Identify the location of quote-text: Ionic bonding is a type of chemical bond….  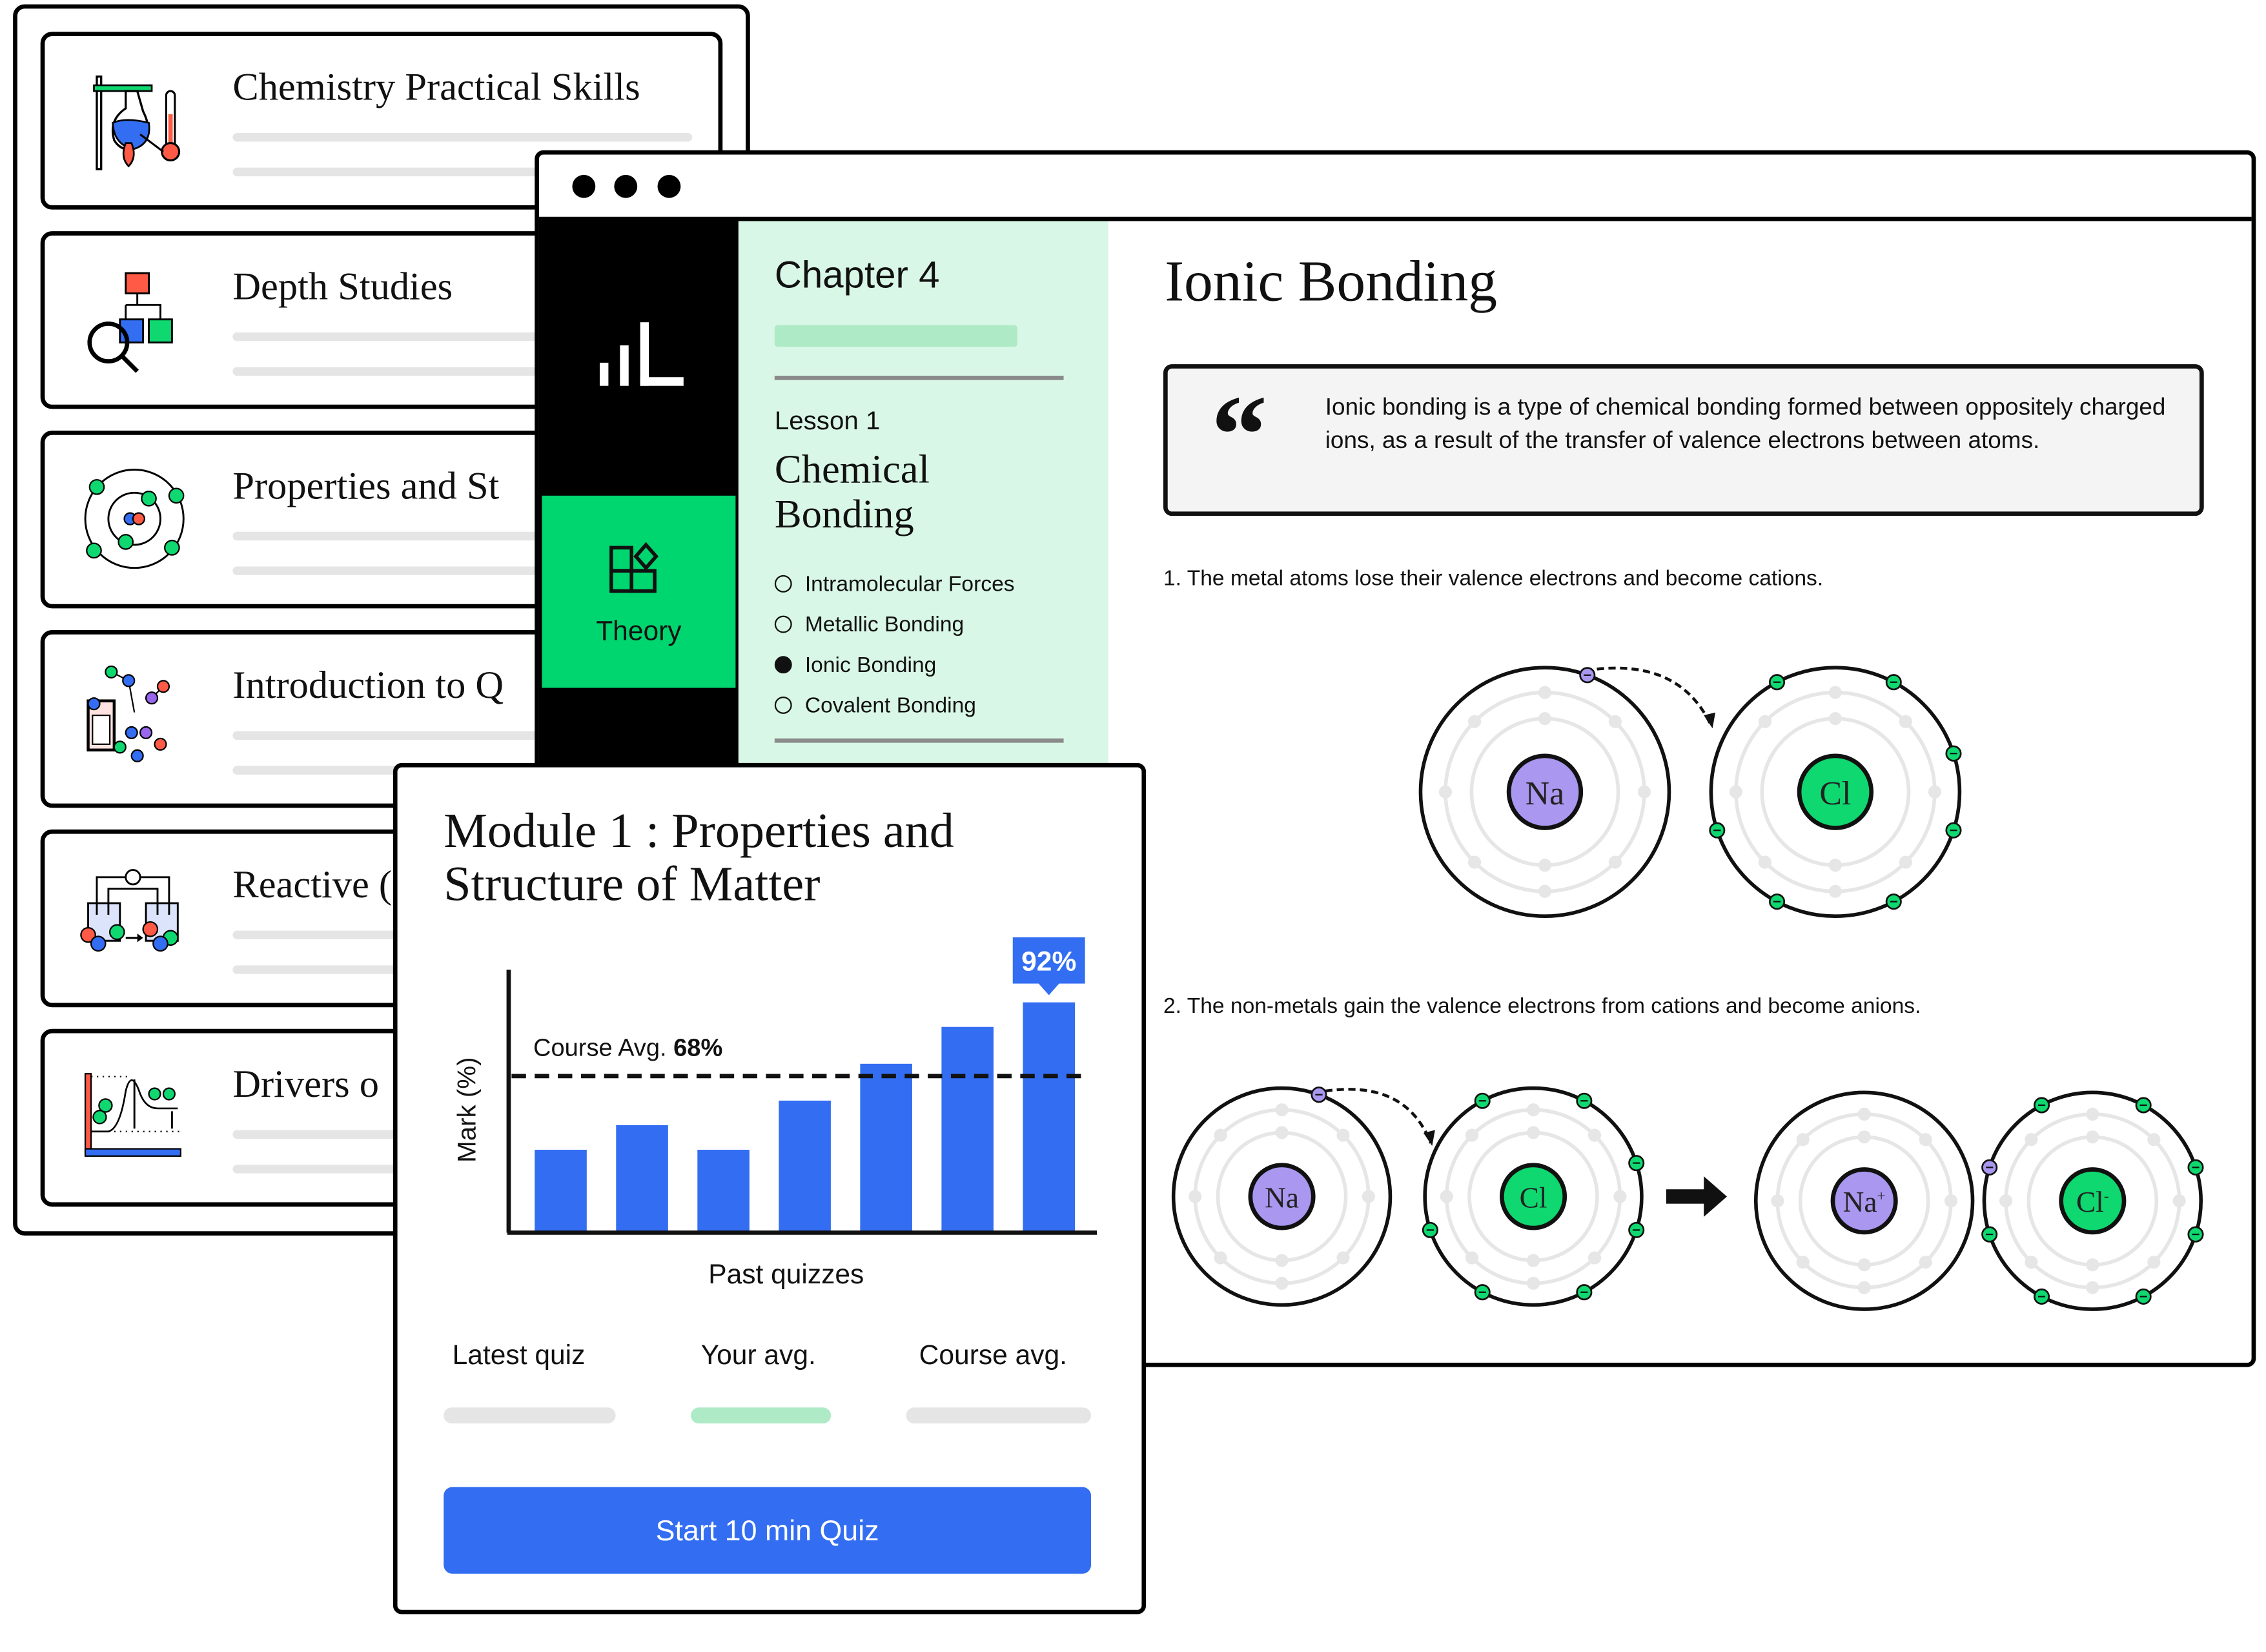
(1745, 424).